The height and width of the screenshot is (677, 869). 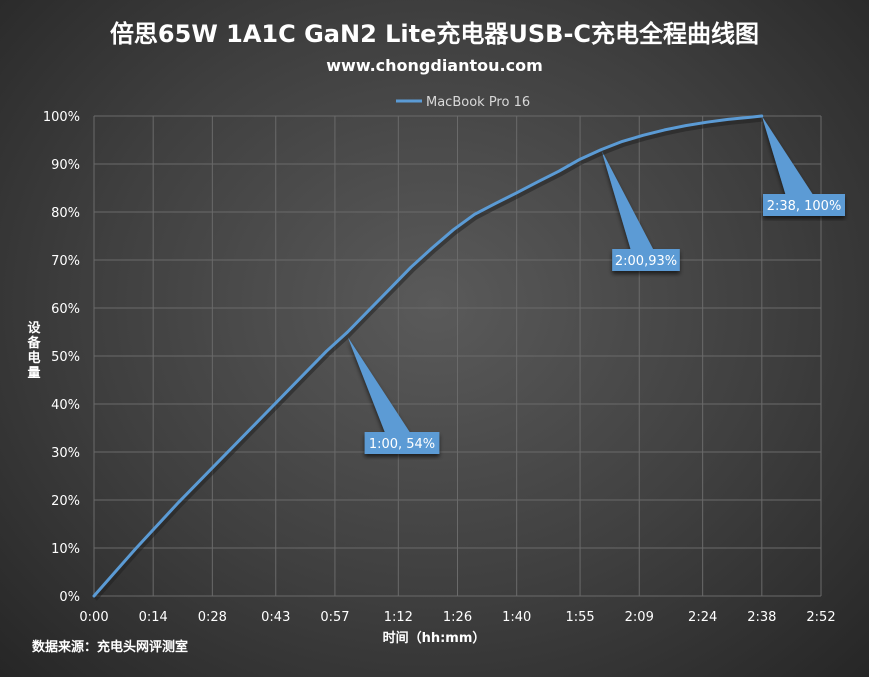 I want to click on x-tick-label: 2:38, so click(x=761, y=617).